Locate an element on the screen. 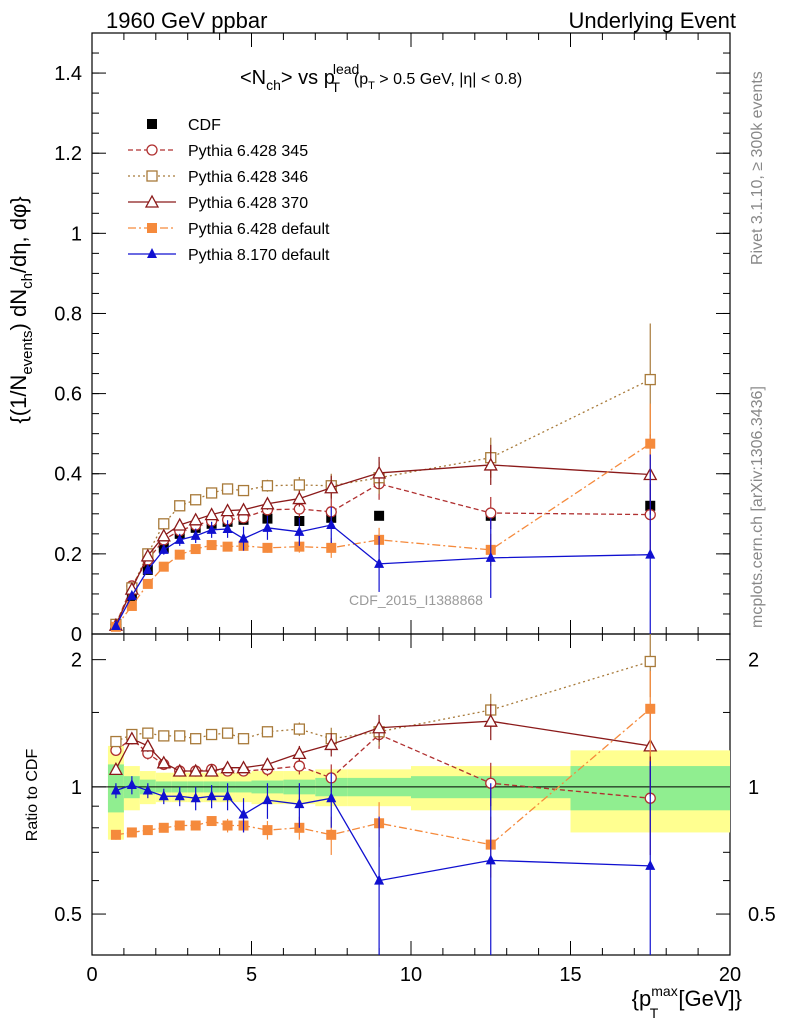 The width and height of the screenshot is (786, 1024). ratio-series-p8 is located at coordinates (383, 858).